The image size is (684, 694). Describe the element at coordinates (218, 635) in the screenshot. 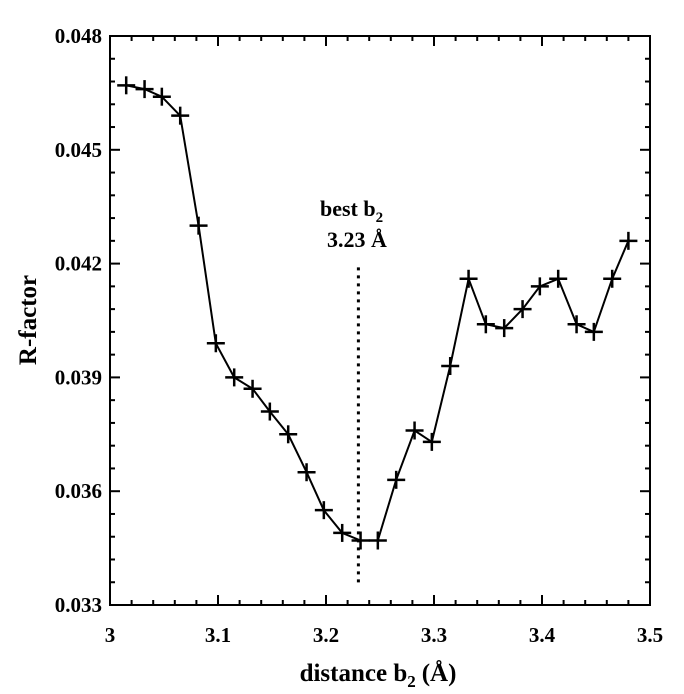

I see `x-tick-label: 3.1` at that location.